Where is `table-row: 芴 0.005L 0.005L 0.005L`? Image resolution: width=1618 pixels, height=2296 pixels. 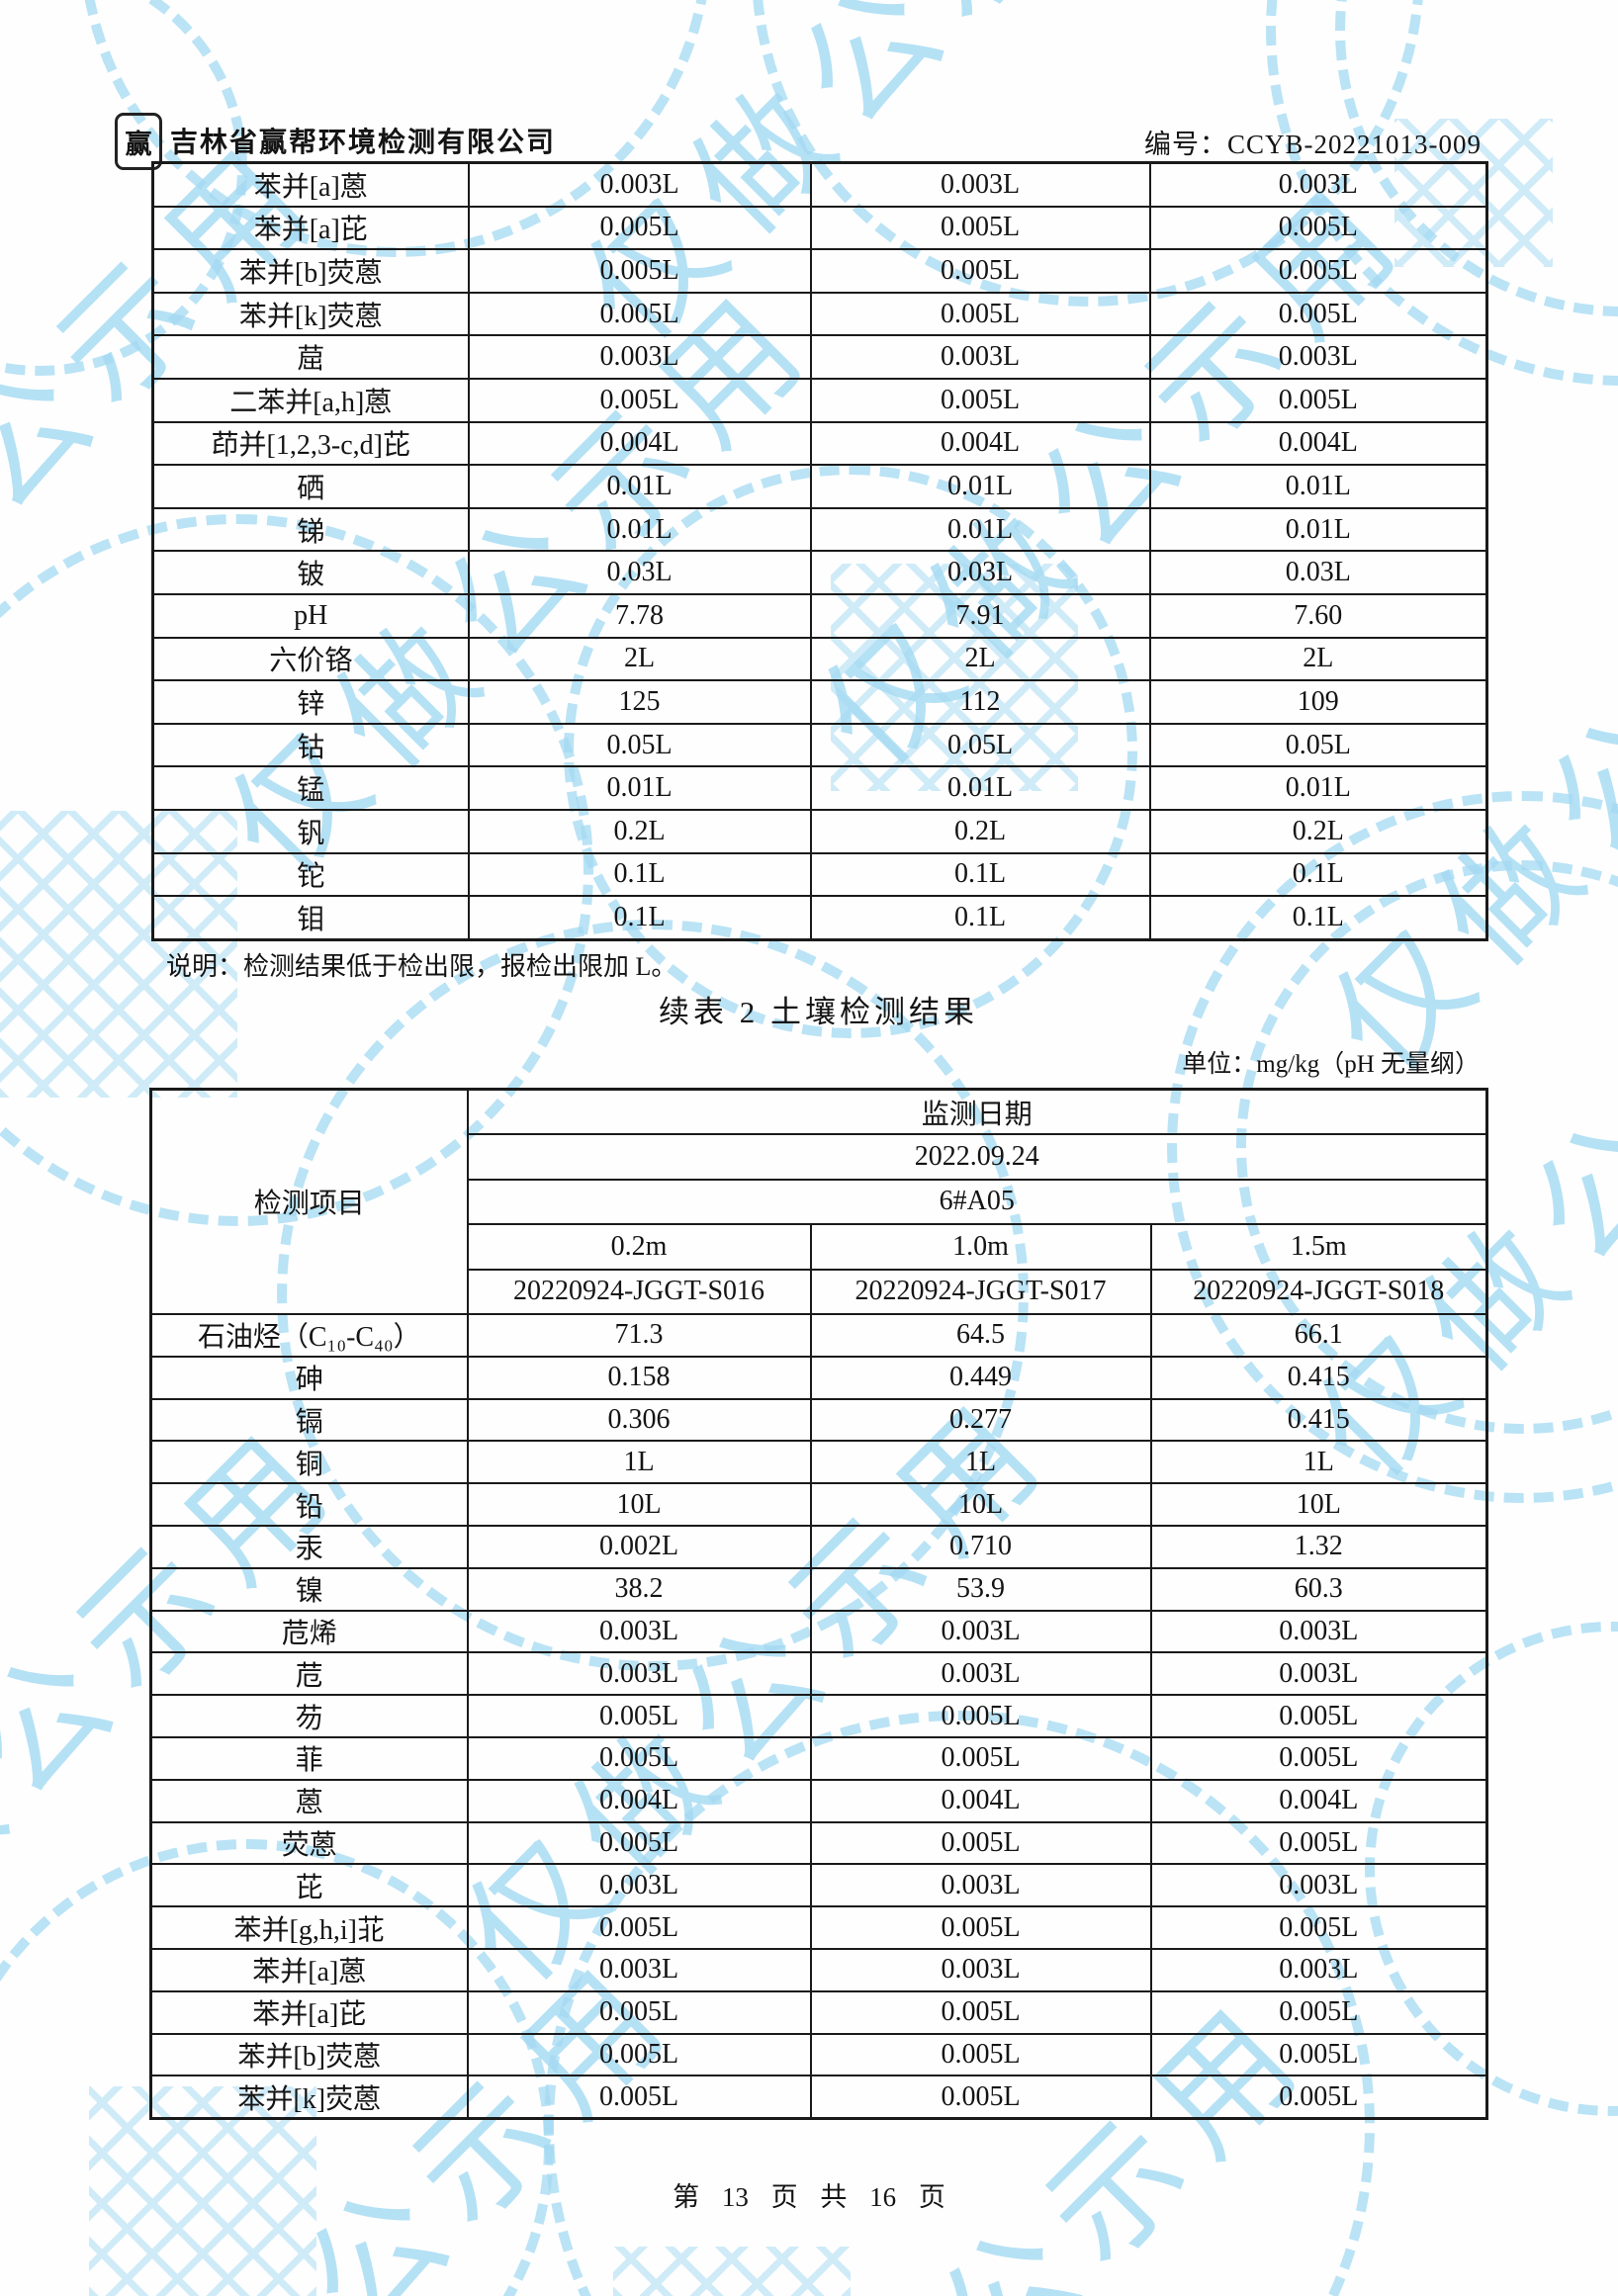
table-row: 芴 0.005L 0.005L 0.005L is located at coordinates (818, 1716).